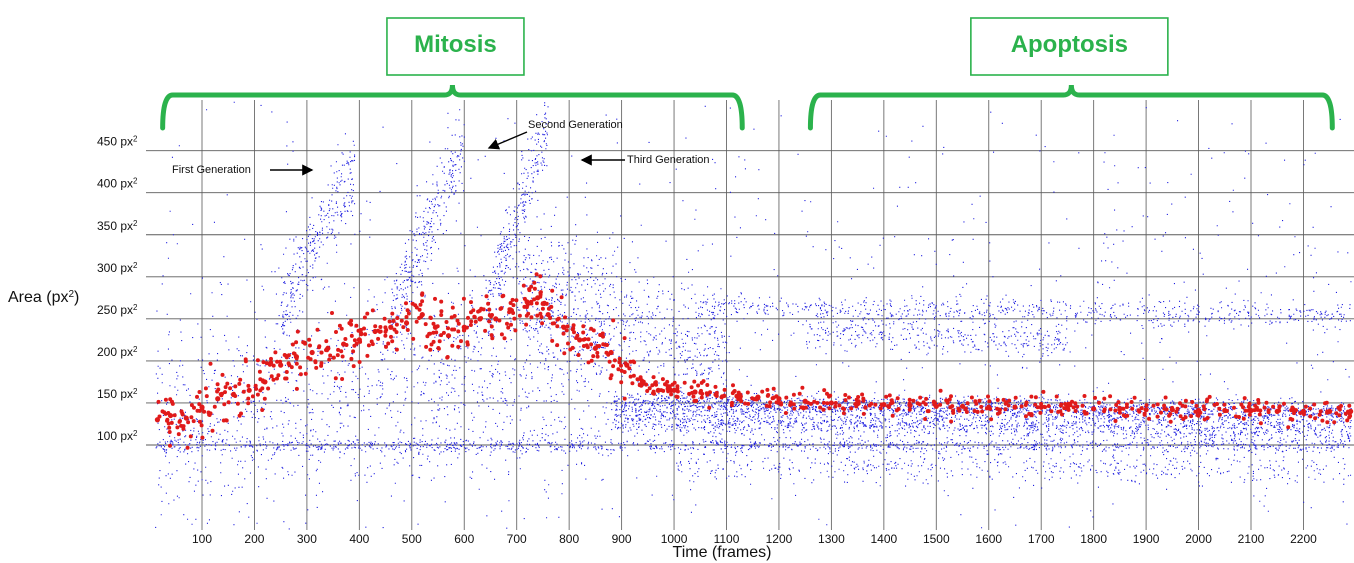 Image resolution: width=1354 pixels, height=563 pixels. I want to click on phase-label: Mitosis, so click(455, 44).